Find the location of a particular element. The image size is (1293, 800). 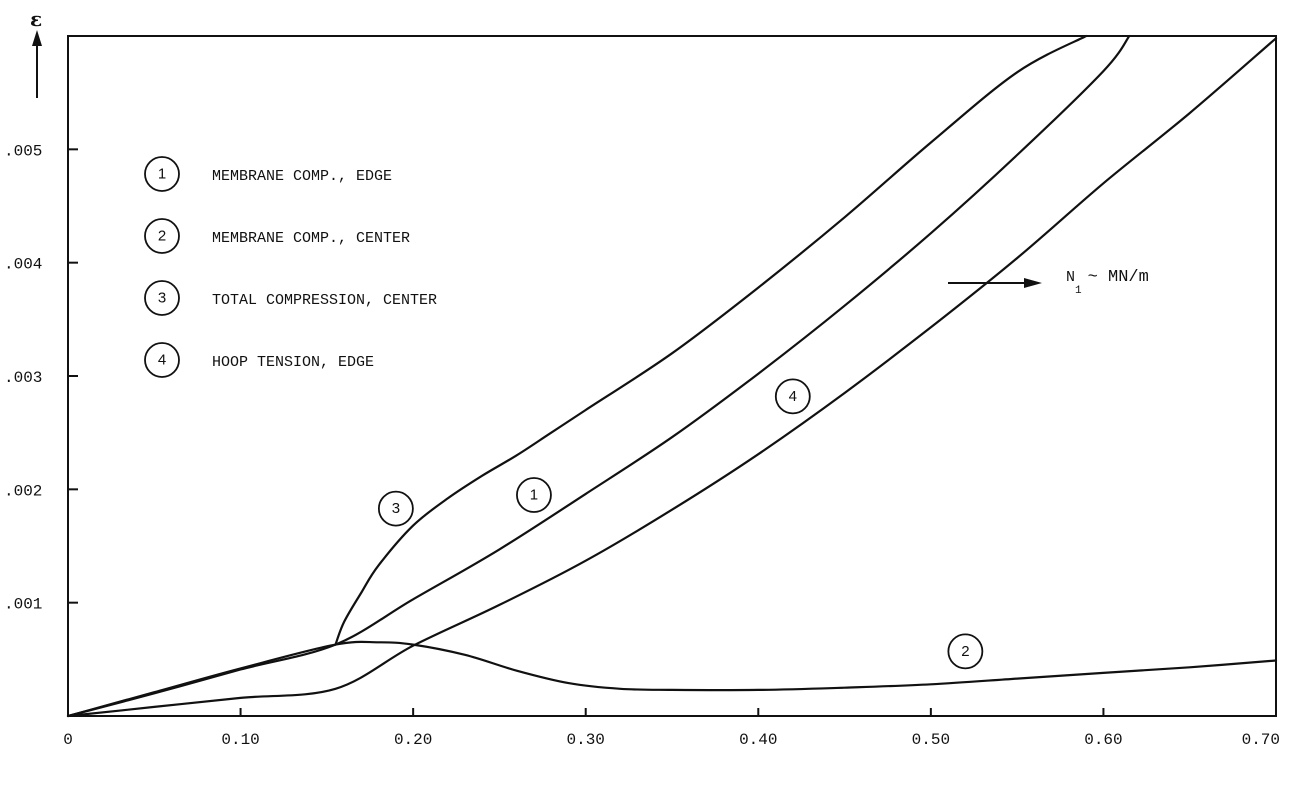

legend-number: 1 is located at coordinates (162, 174).